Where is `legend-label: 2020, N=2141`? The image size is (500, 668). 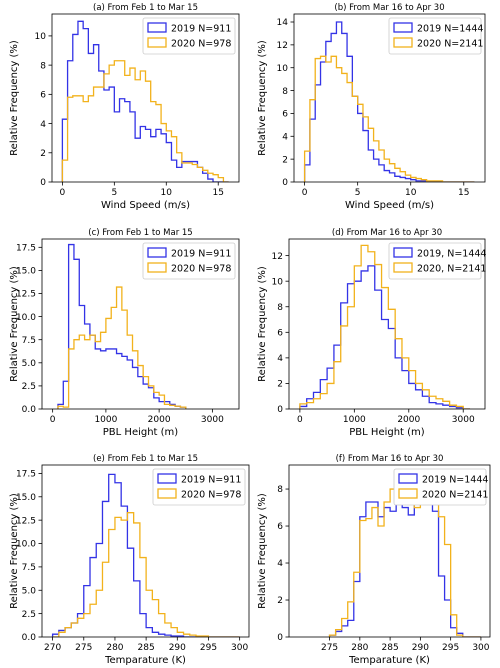 legend-label: 2020, N=2141 is located at coordinates (451, 269).